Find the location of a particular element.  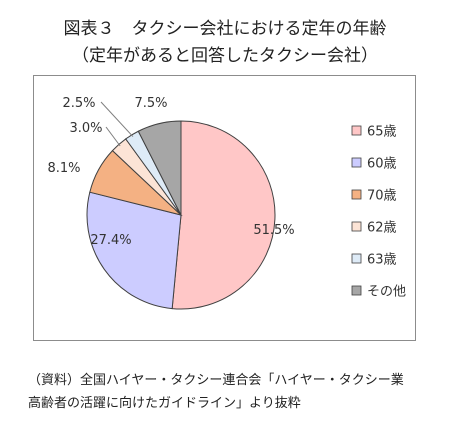

legend-label-5: 63歳 is located at coordinates (382, 260).